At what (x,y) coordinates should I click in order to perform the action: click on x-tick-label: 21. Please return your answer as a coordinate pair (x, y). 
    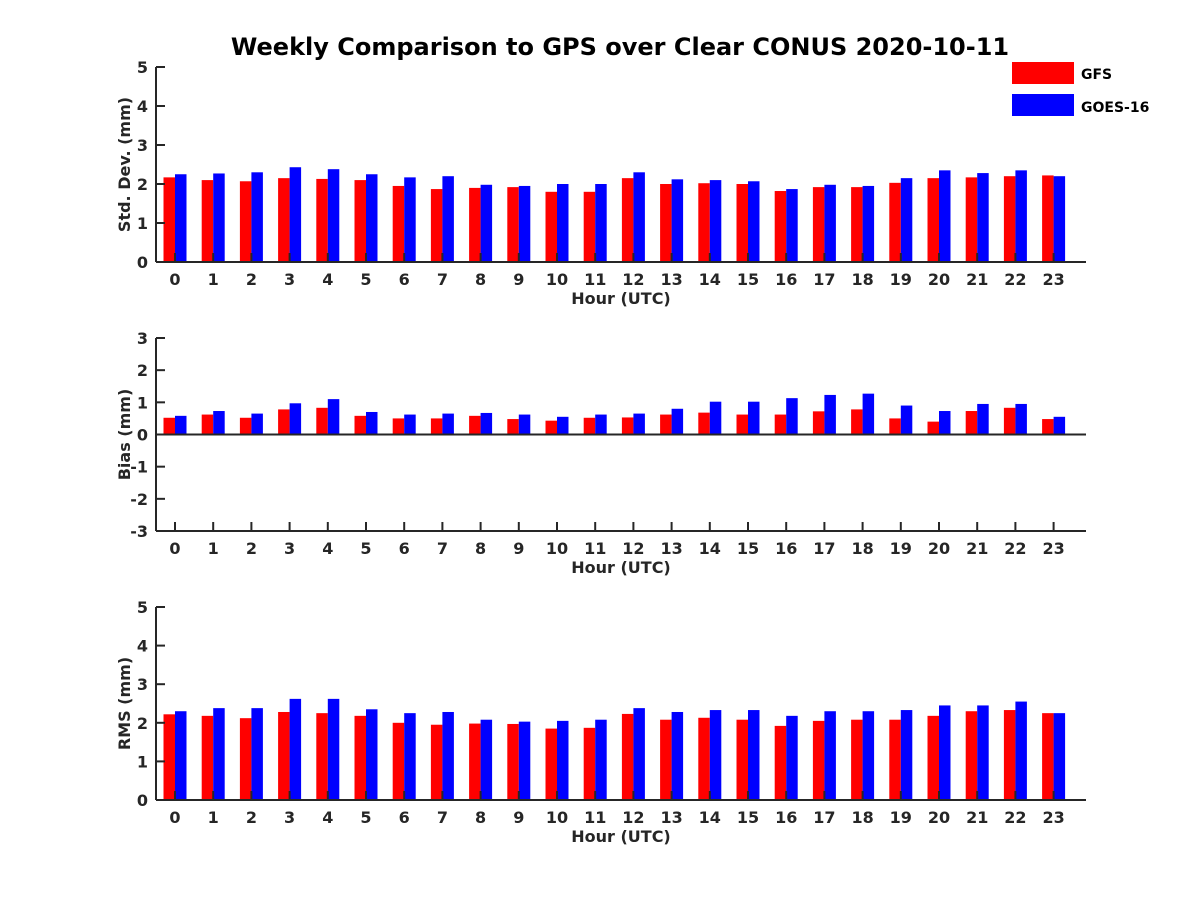
    Looking at the image, I should click on (977, 279).